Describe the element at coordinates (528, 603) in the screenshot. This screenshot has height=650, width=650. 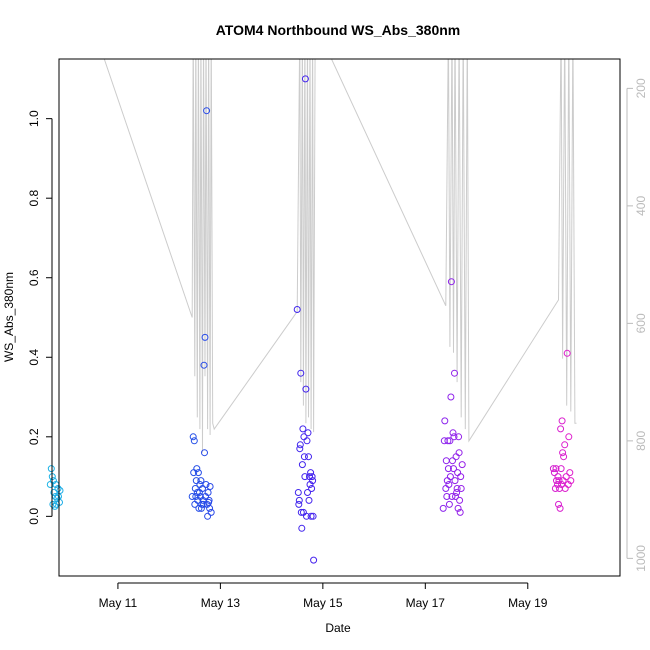
I see `x-tick-label: May 19` at that location.